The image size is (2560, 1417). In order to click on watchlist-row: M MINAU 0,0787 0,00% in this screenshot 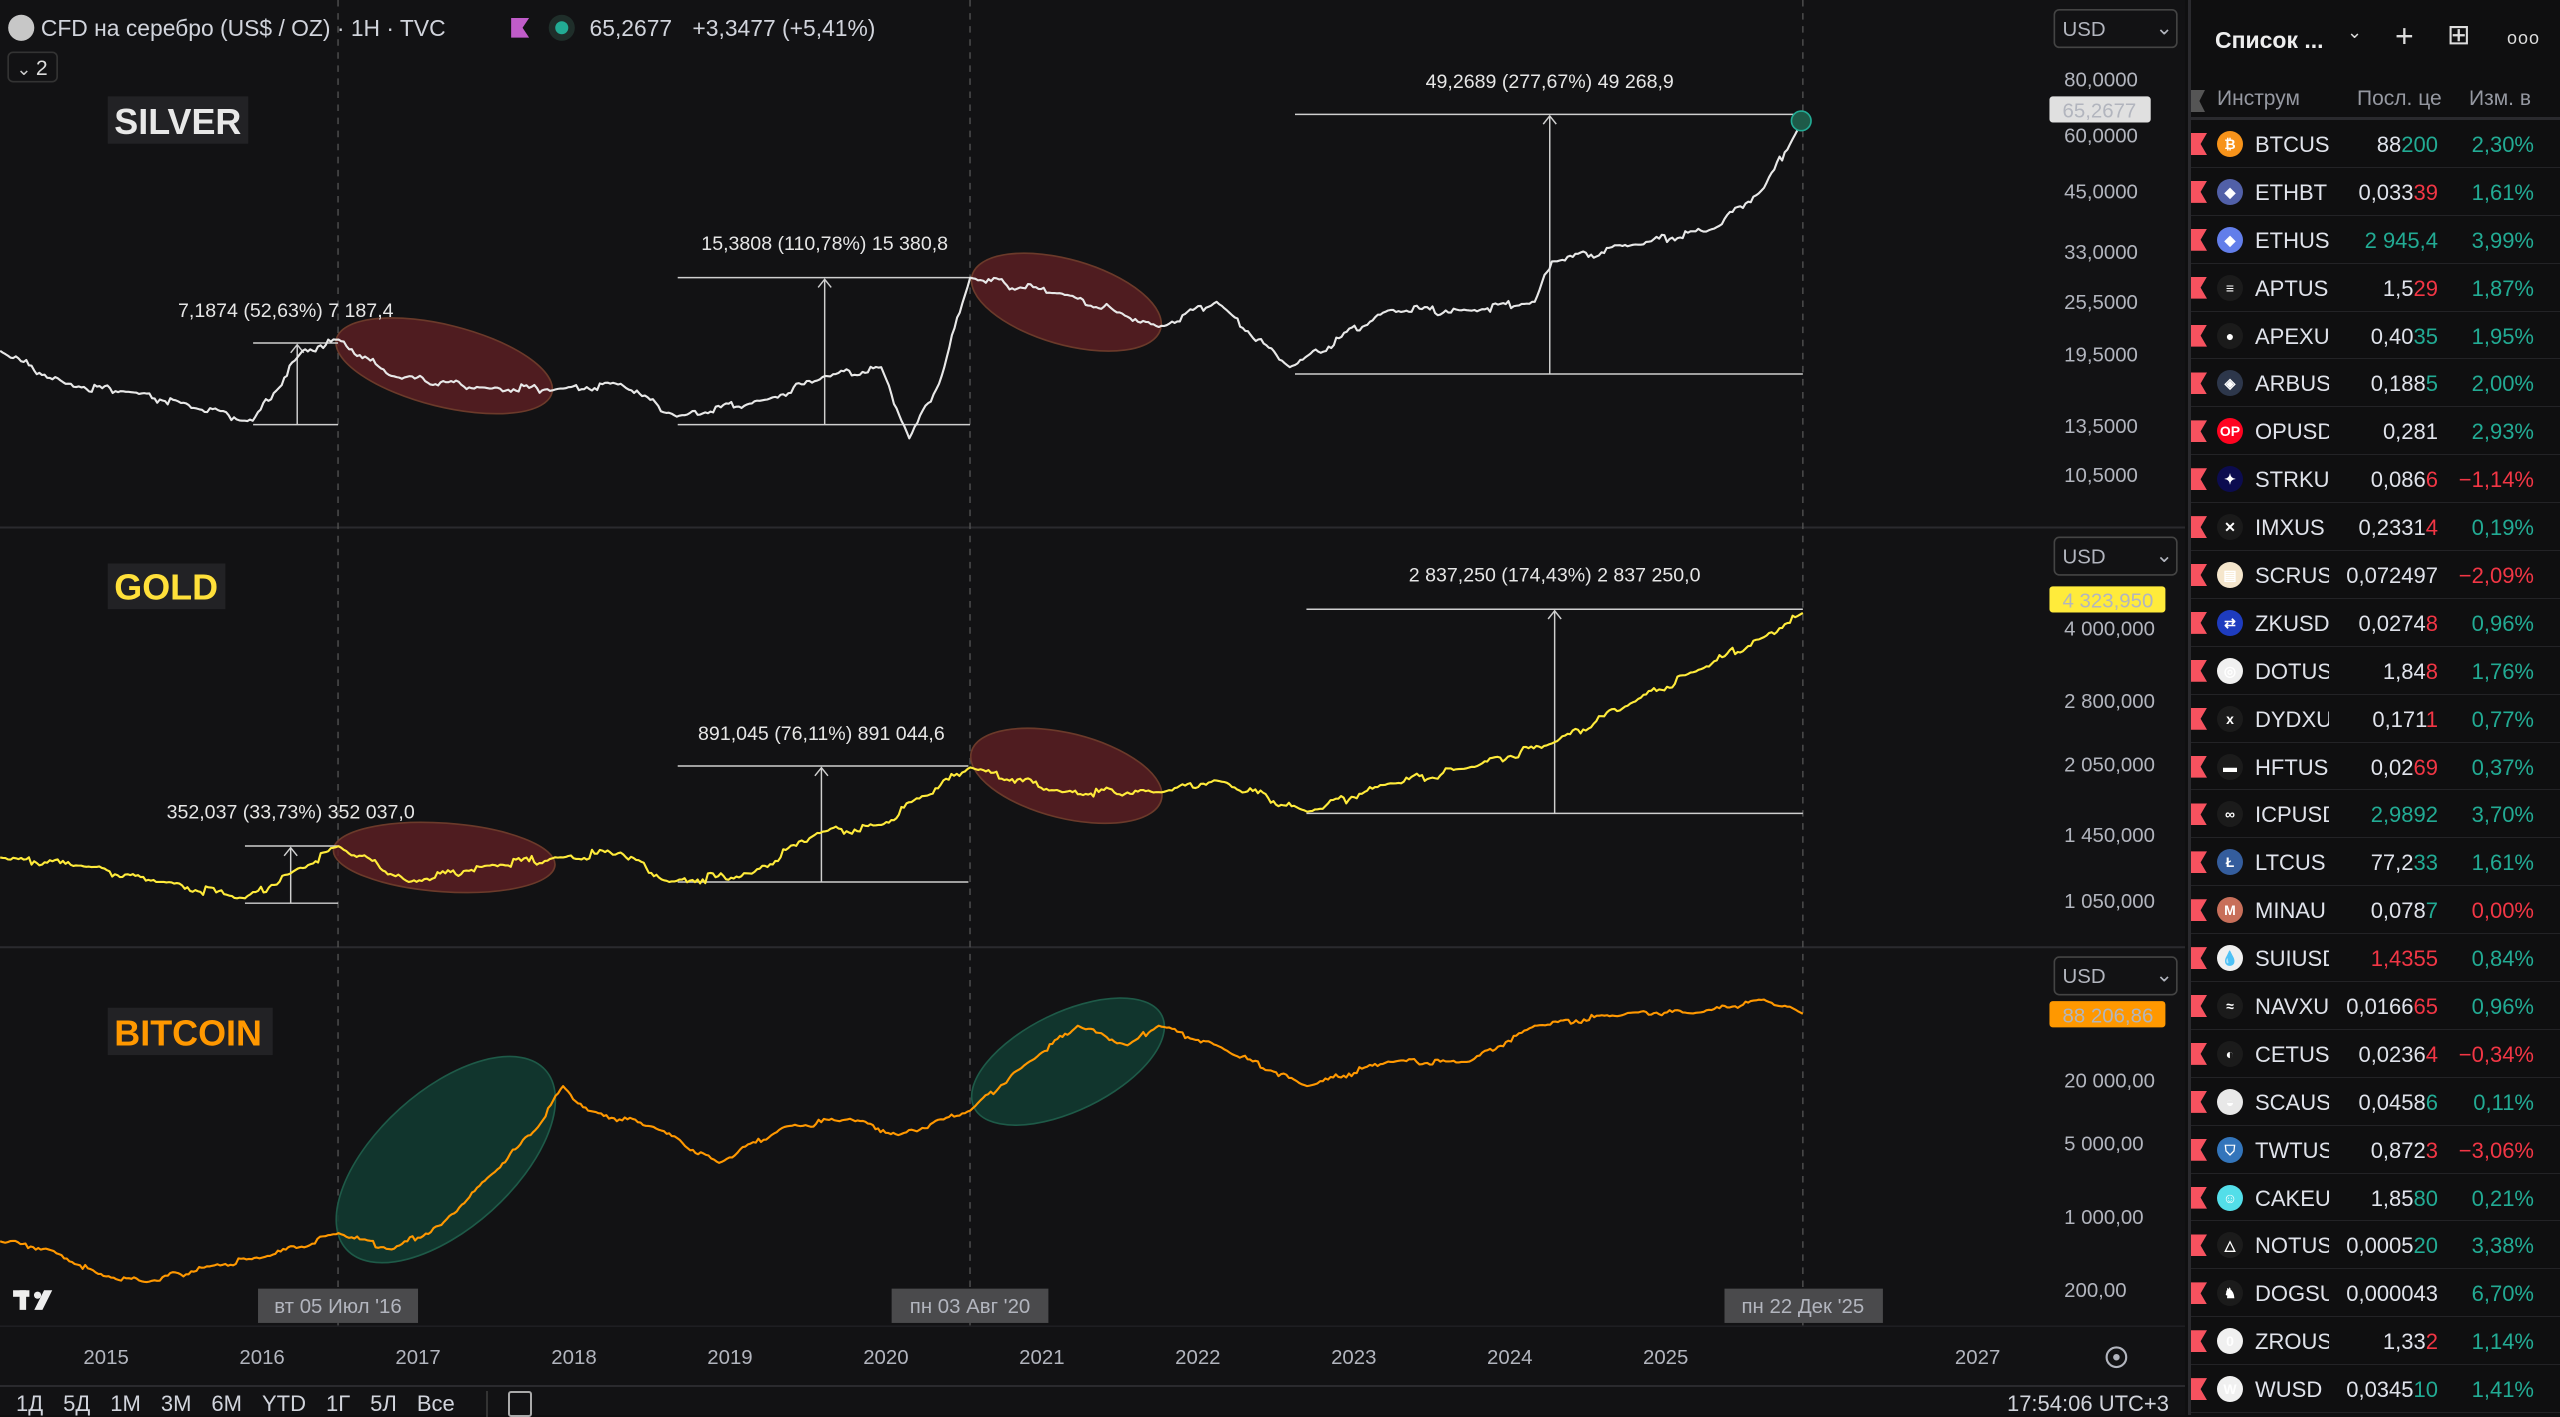, I will do `click(2375, 910)`.